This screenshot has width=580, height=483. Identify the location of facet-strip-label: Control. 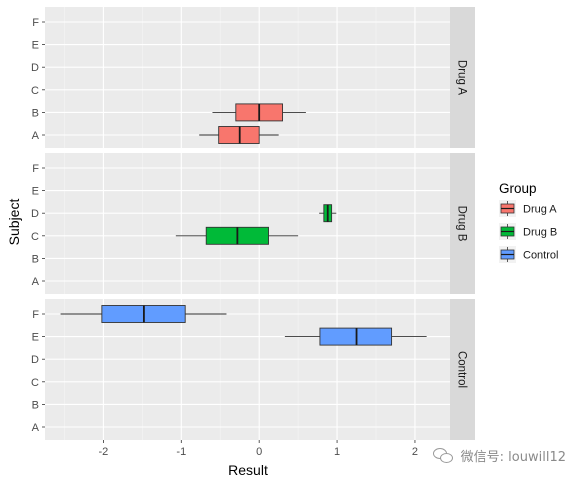
(462, 369).